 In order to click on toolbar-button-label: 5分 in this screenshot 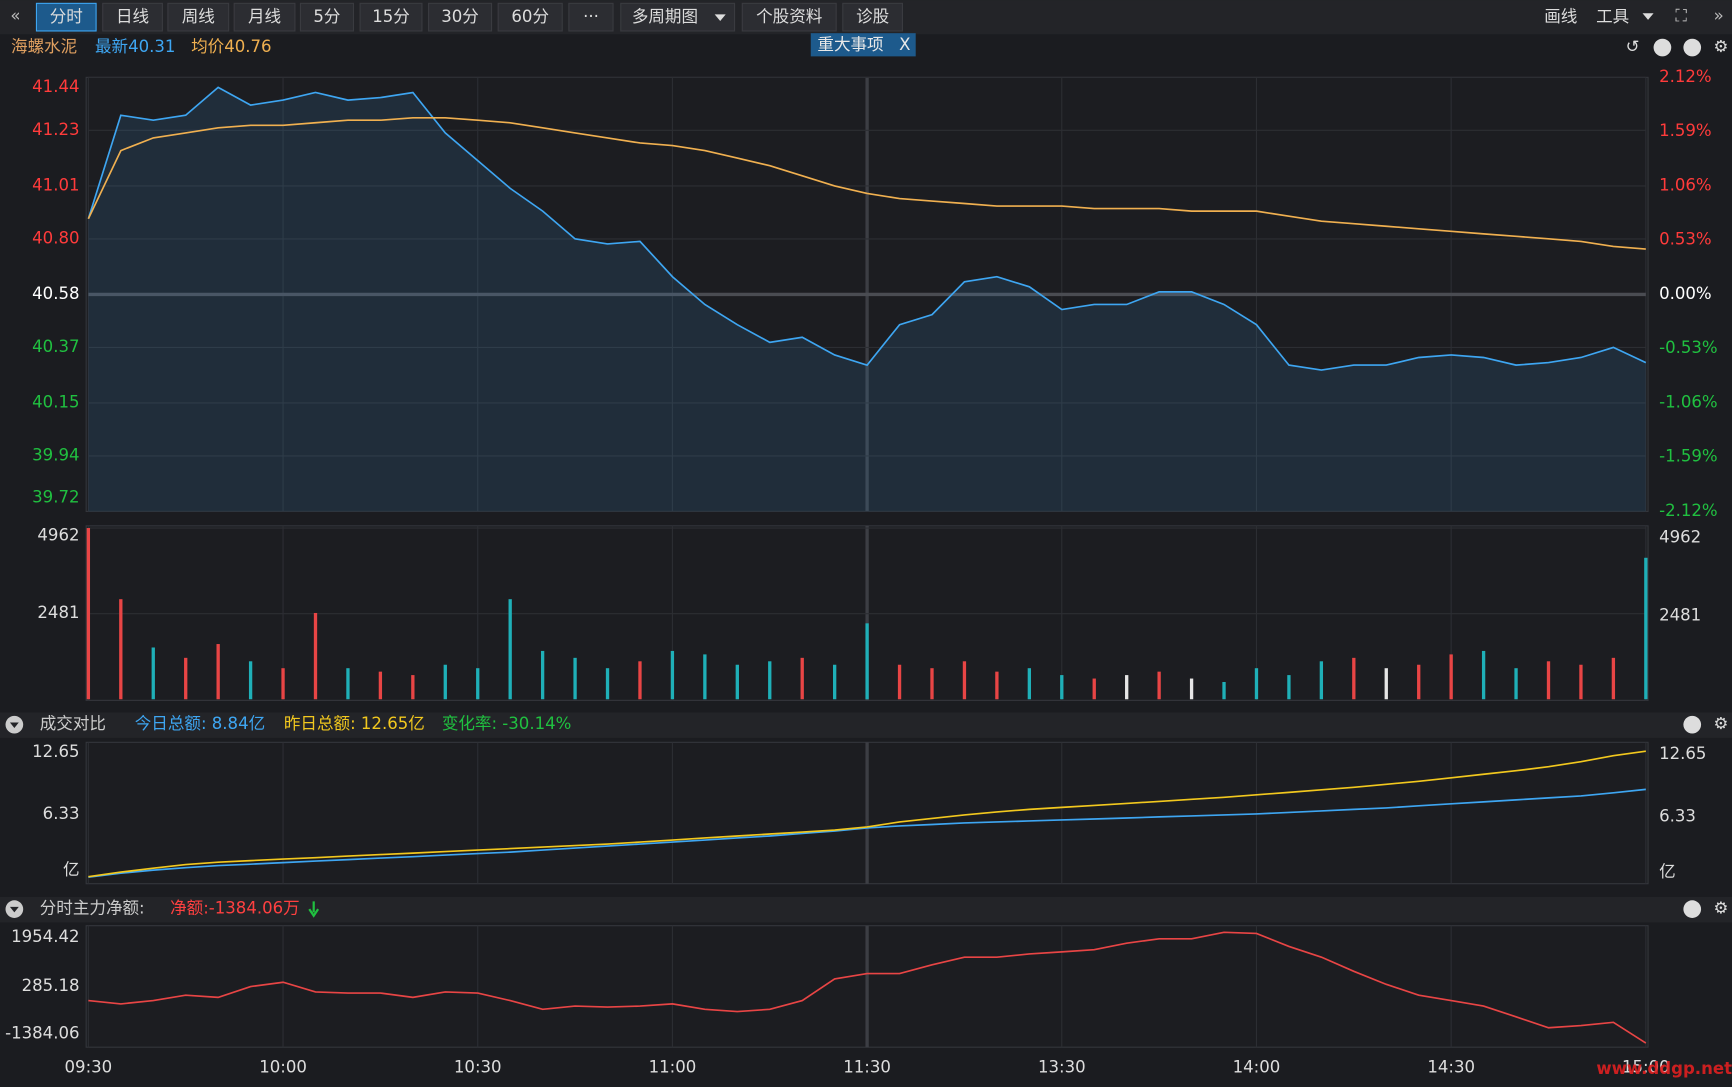, I will do `click(326, 16)`.